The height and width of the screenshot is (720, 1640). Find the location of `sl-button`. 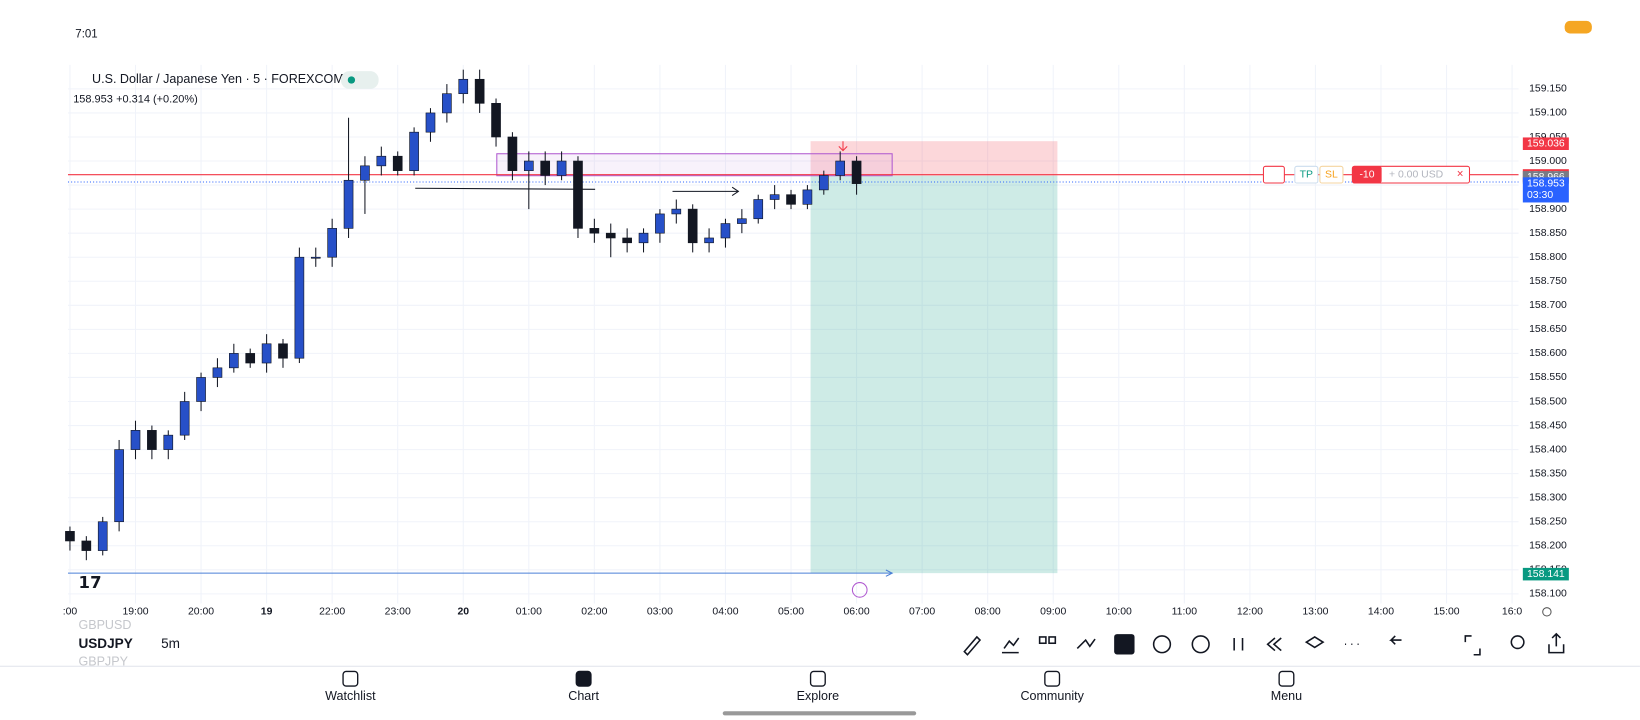

sl-button is located at coordinates (1331, 174).